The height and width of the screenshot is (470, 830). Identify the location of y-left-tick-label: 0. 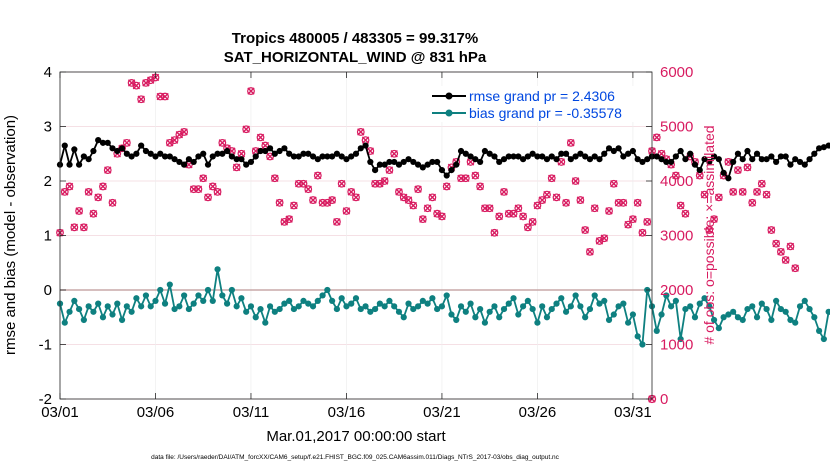
(48, 290).